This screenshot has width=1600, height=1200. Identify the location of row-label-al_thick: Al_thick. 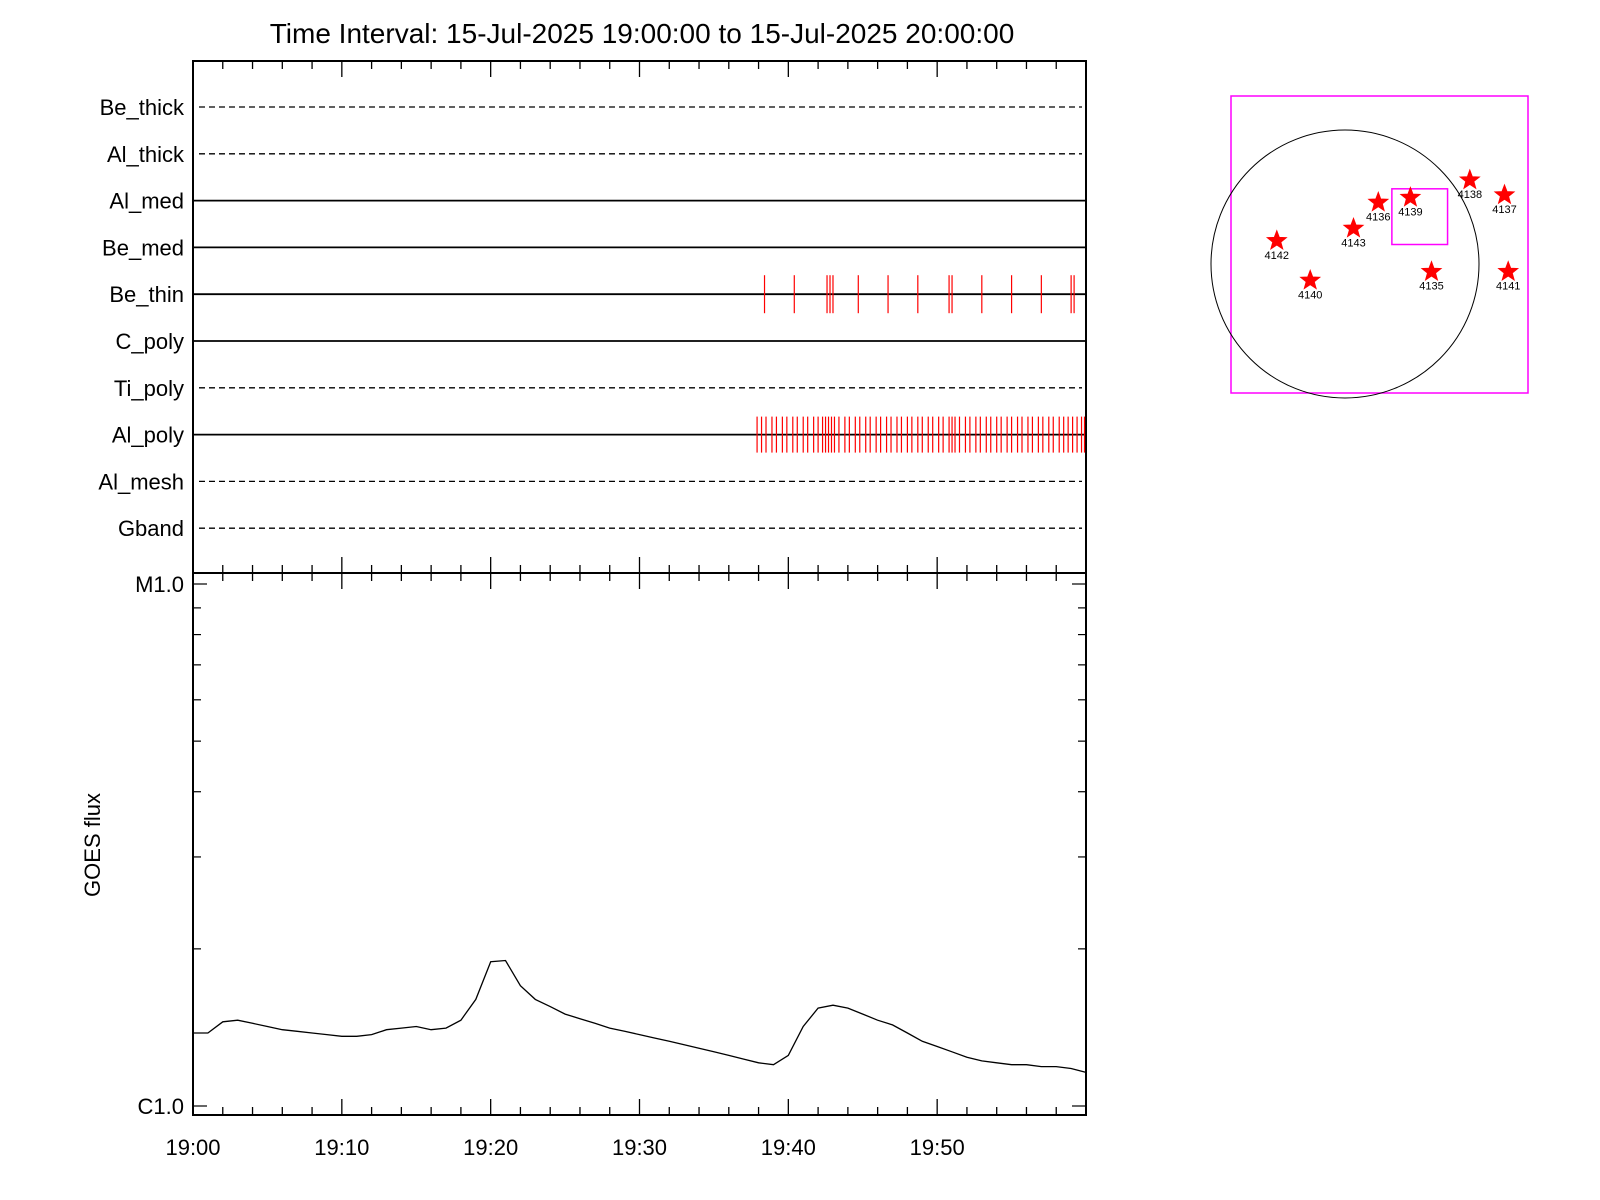
(146, 154).